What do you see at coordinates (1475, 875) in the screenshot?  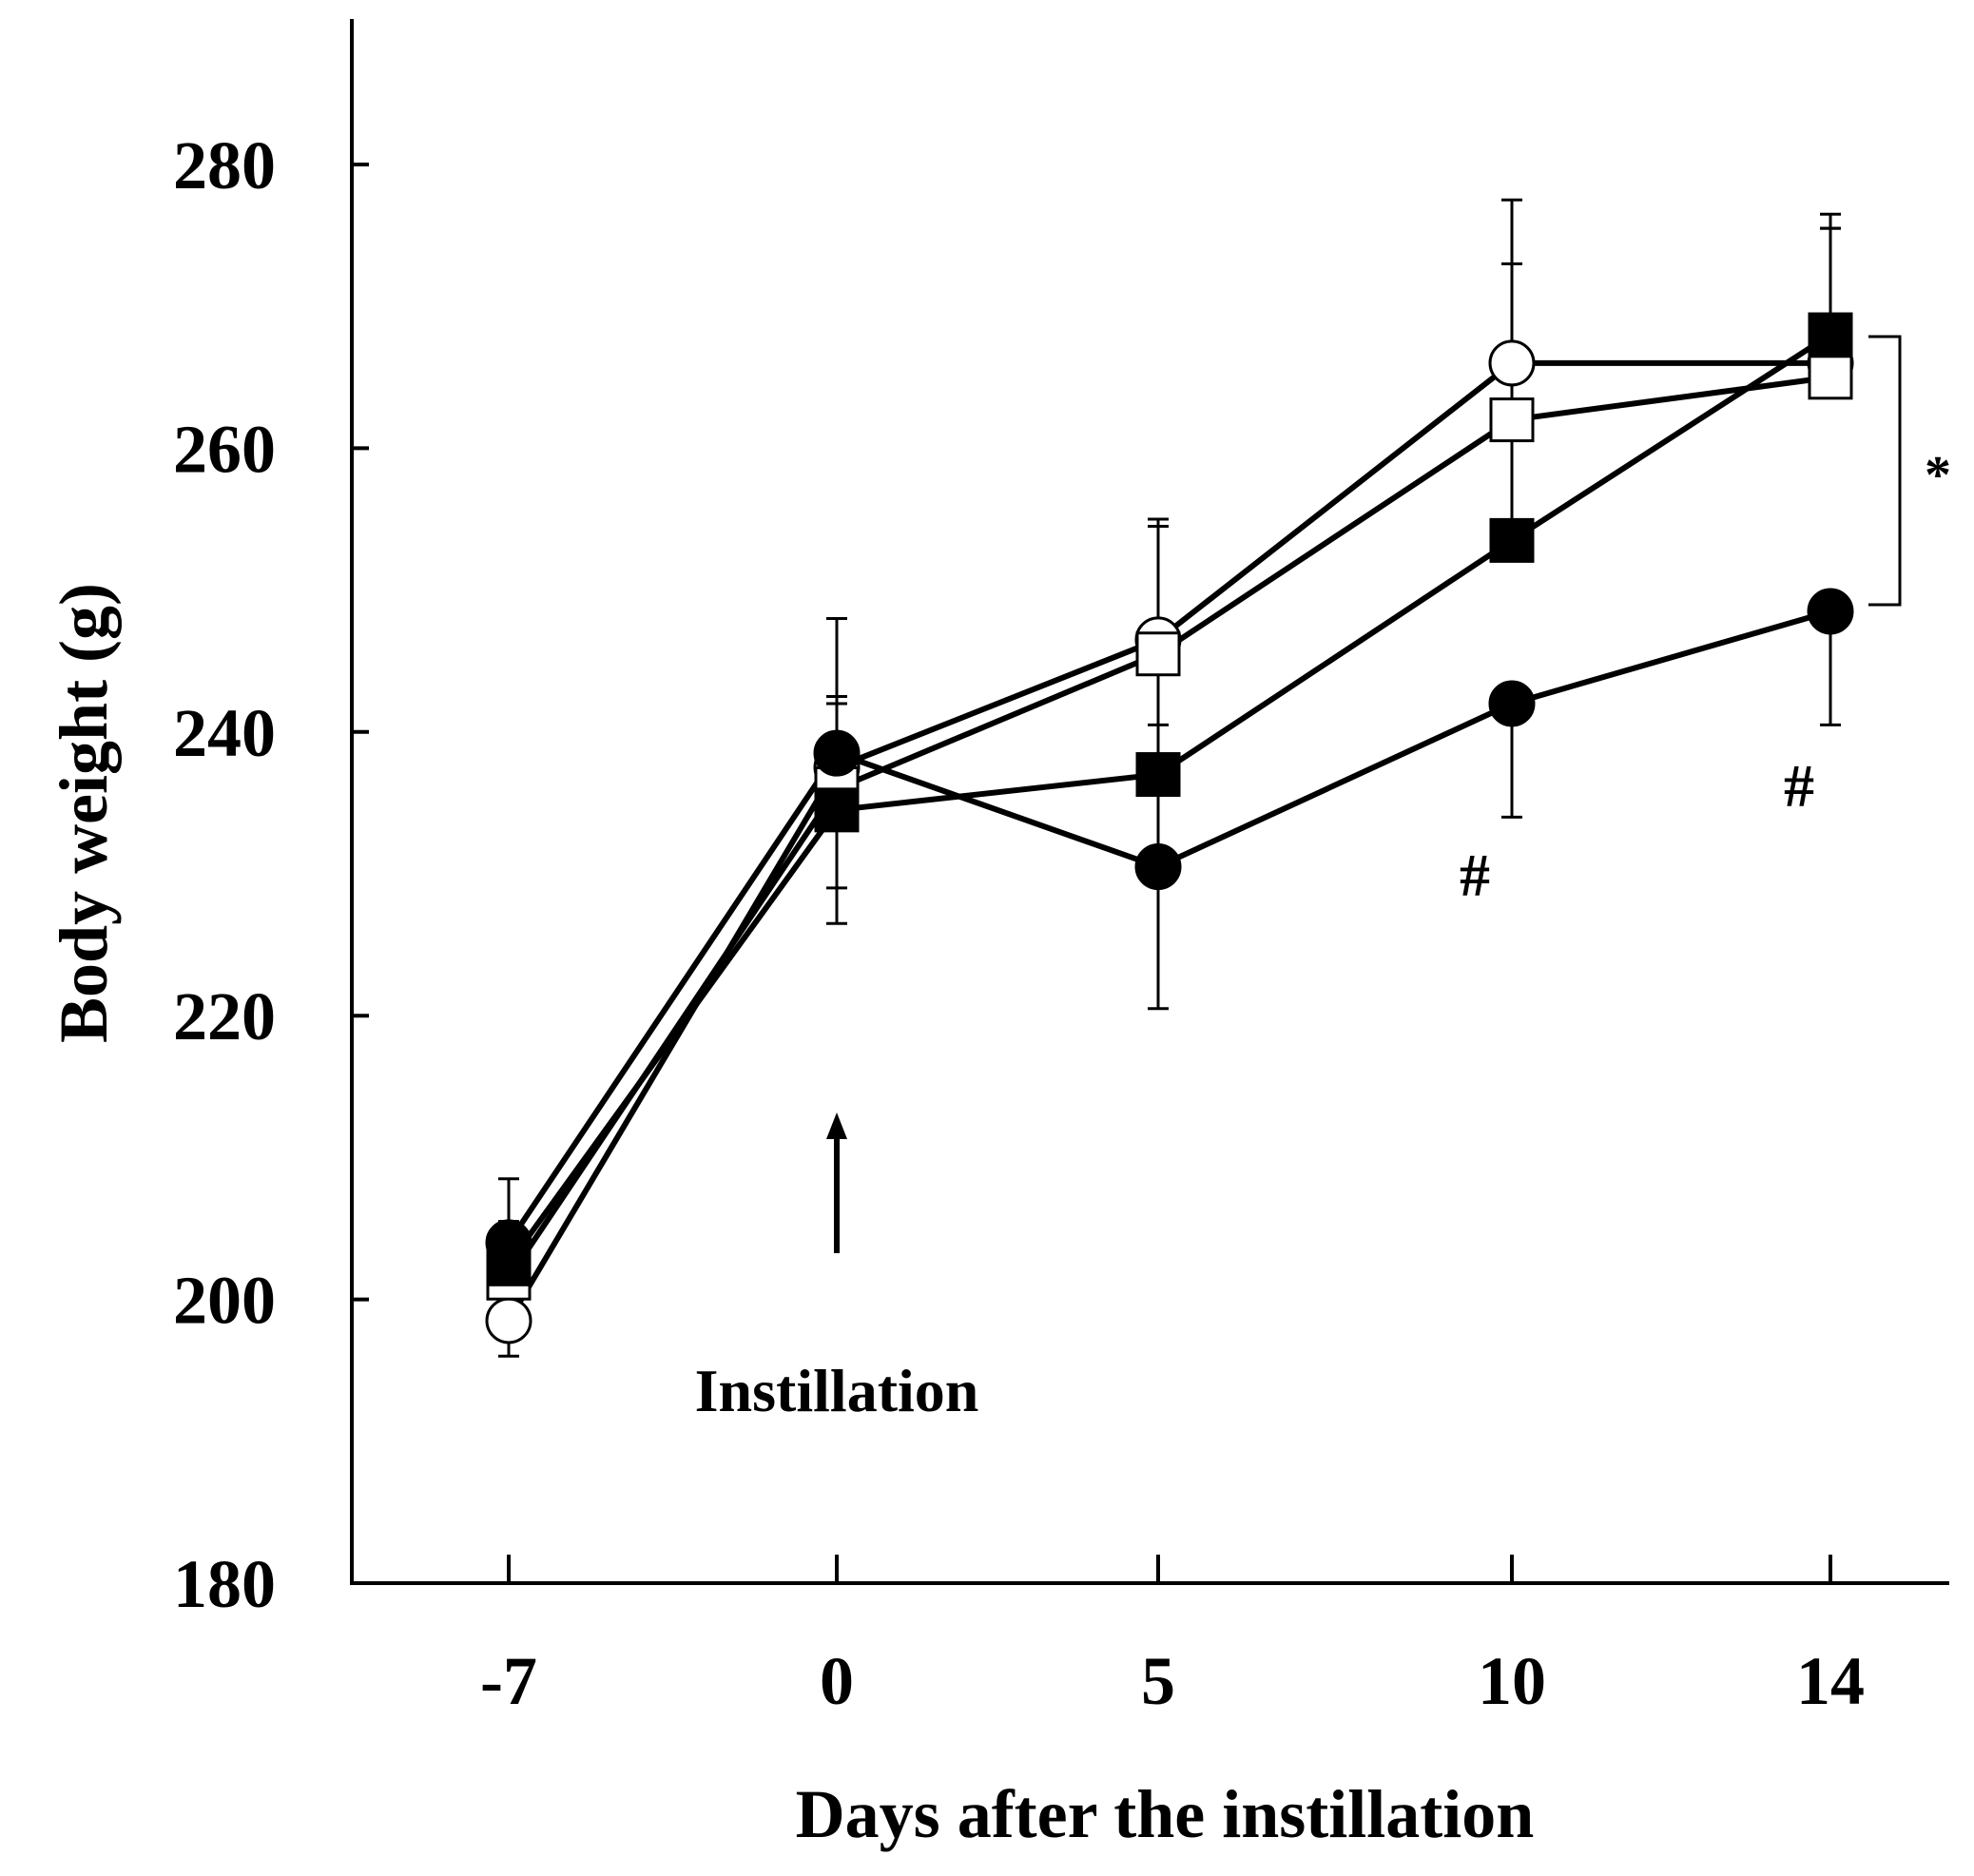 I see `hash-mark-day10: #` at bounding box center [1475, 875].